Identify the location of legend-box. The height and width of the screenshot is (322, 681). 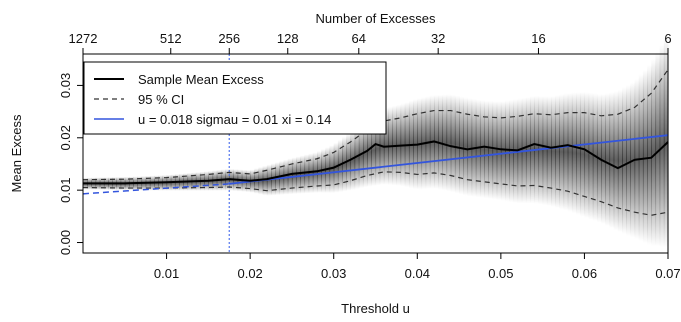
(235, 98).